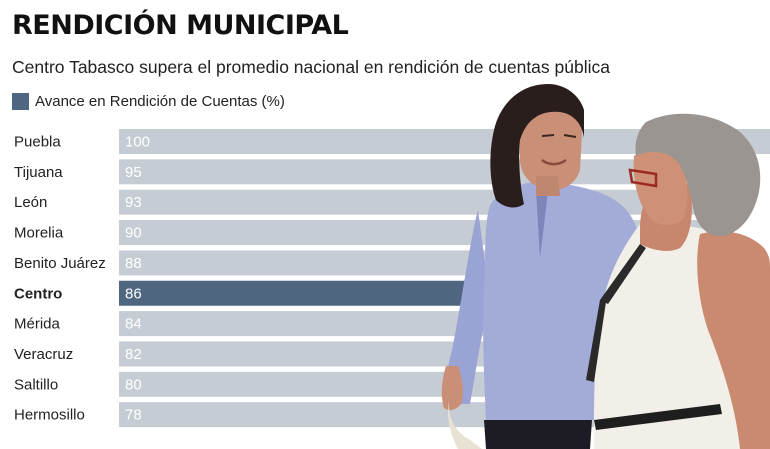  I want to click on value-label: 100, so click(137, 142).